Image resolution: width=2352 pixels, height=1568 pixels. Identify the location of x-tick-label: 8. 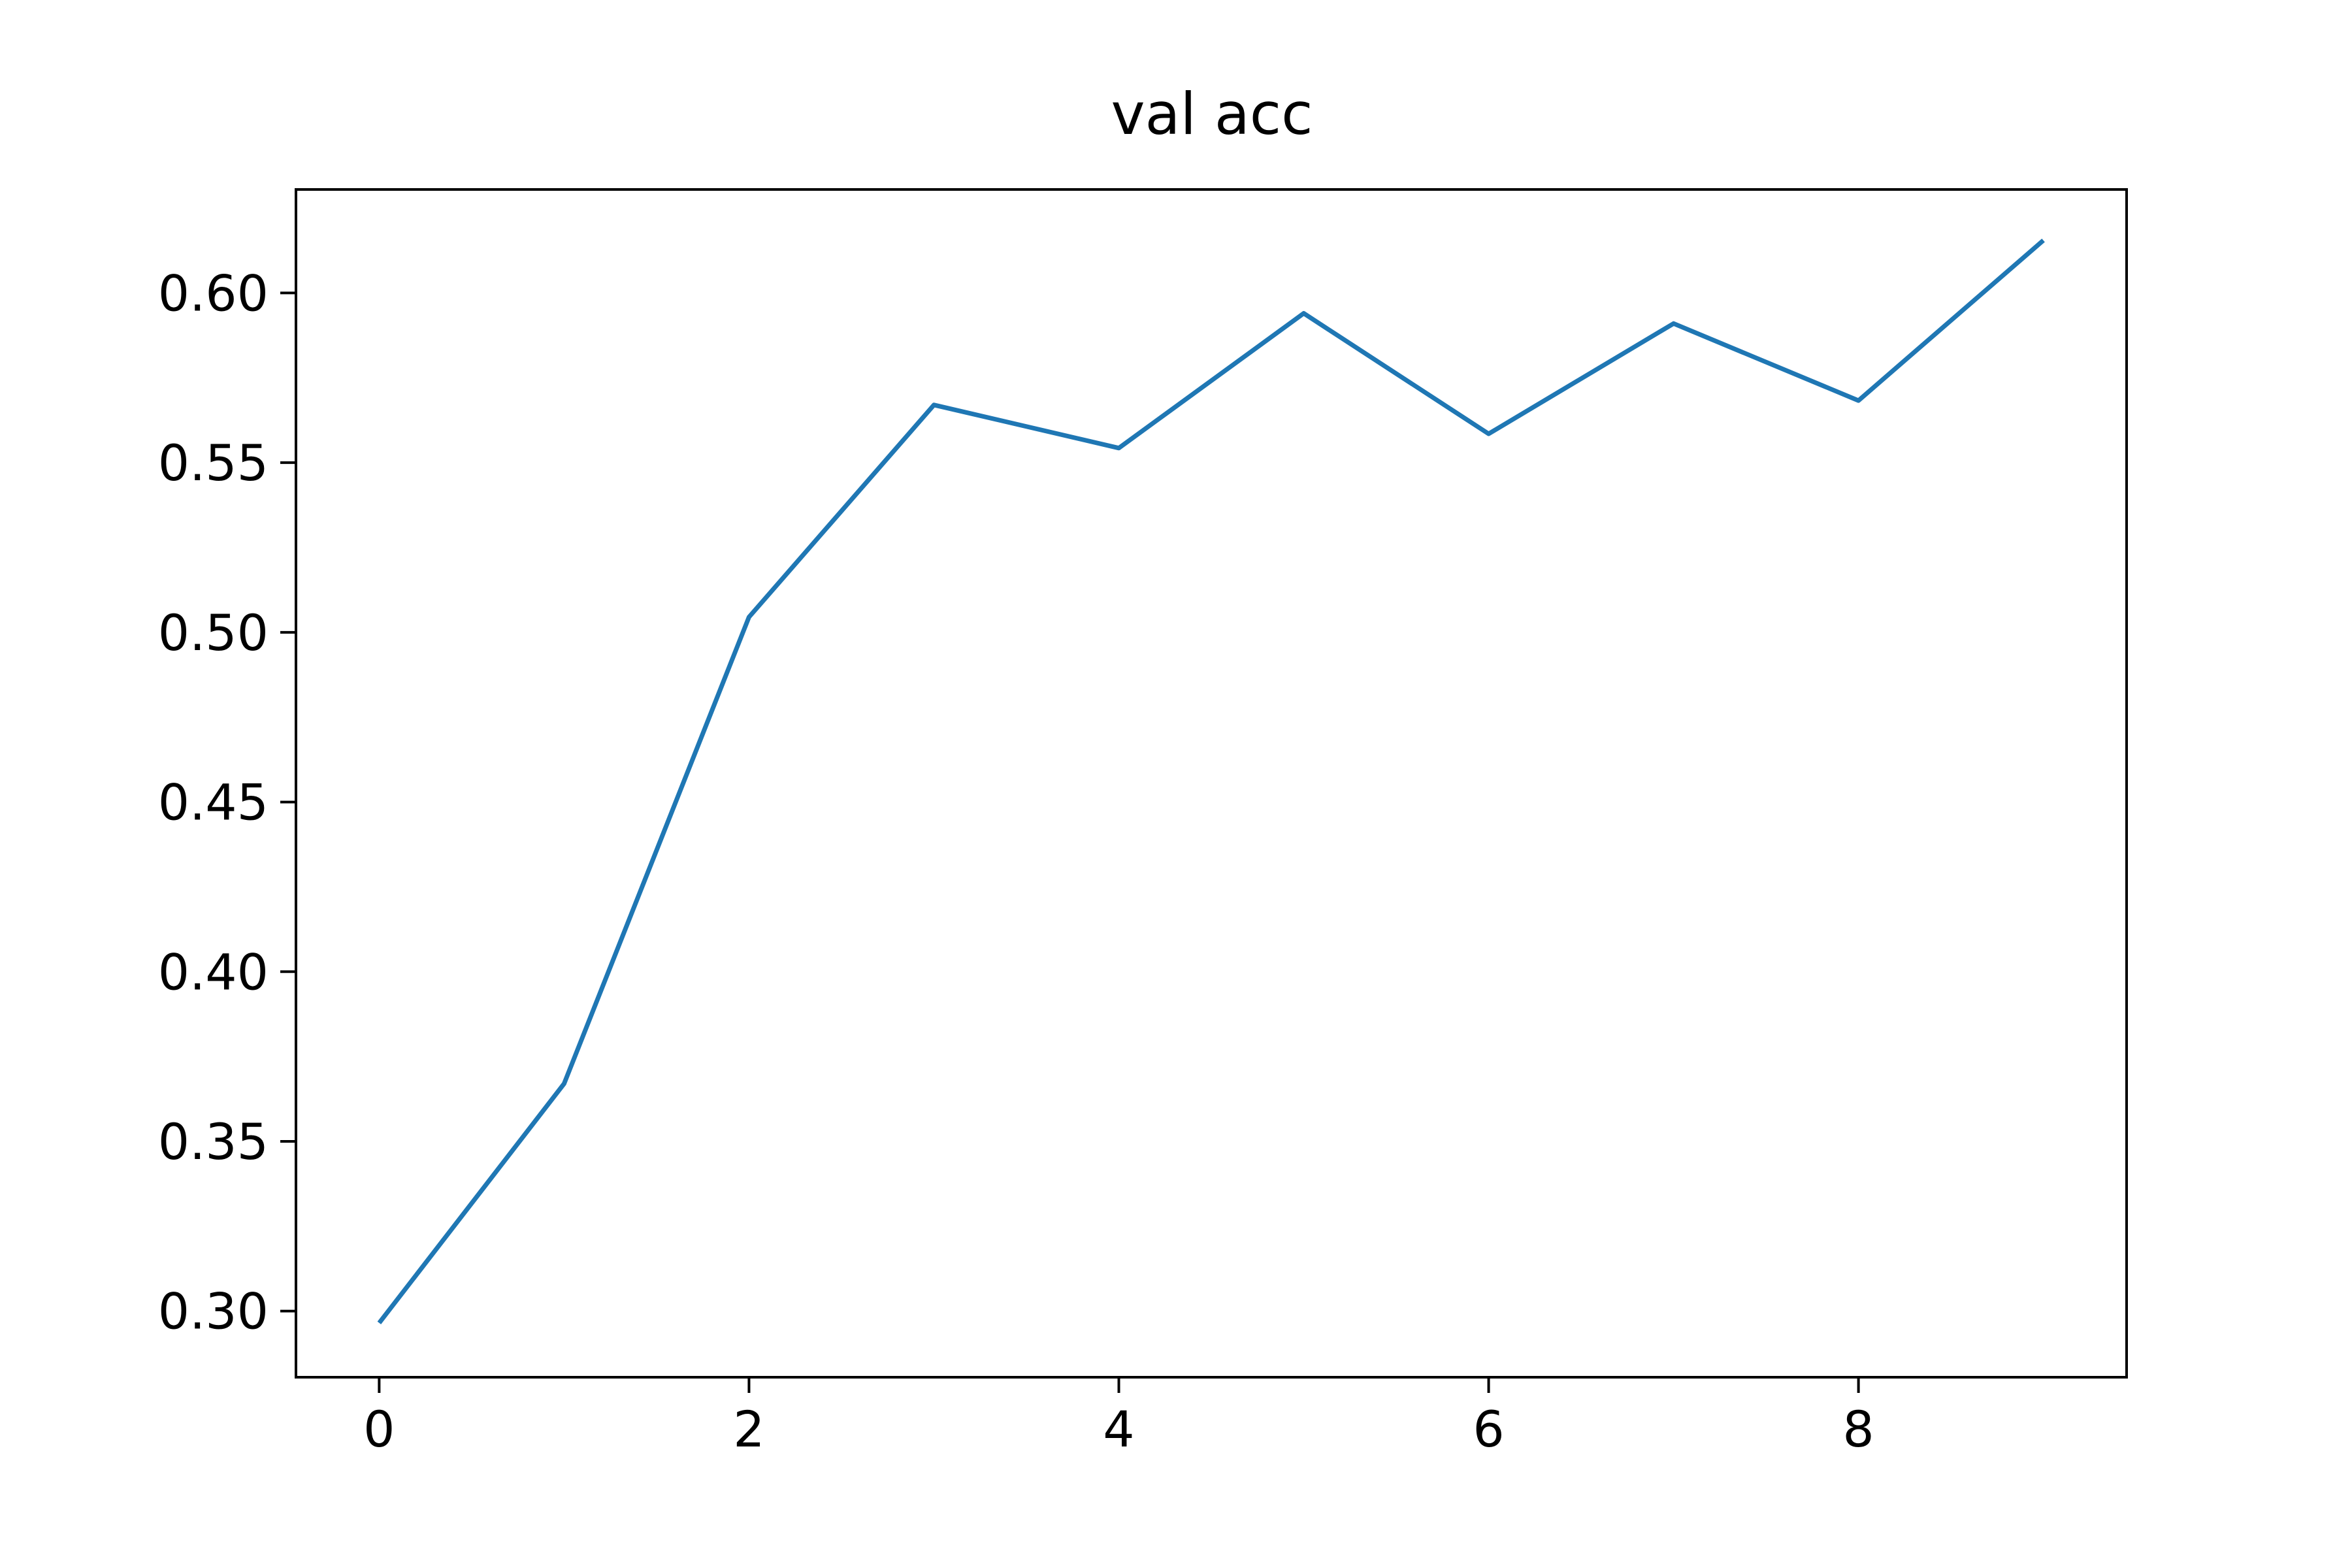
(1858, 1429).